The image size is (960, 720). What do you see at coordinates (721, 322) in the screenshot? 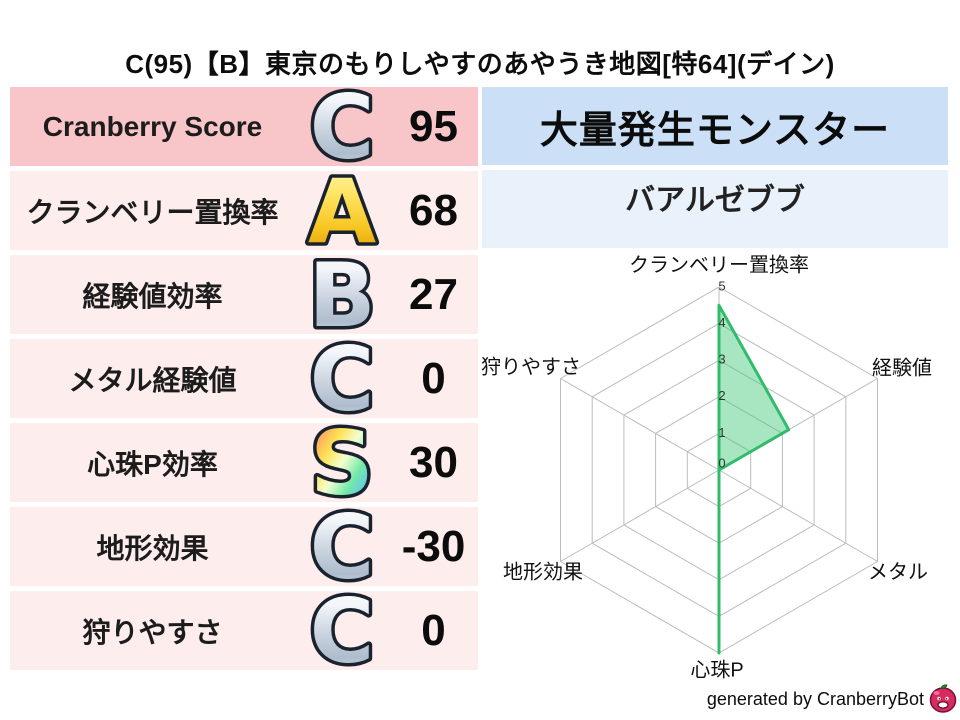
I see `svg-text: 4` at bounding box center [721, 322].